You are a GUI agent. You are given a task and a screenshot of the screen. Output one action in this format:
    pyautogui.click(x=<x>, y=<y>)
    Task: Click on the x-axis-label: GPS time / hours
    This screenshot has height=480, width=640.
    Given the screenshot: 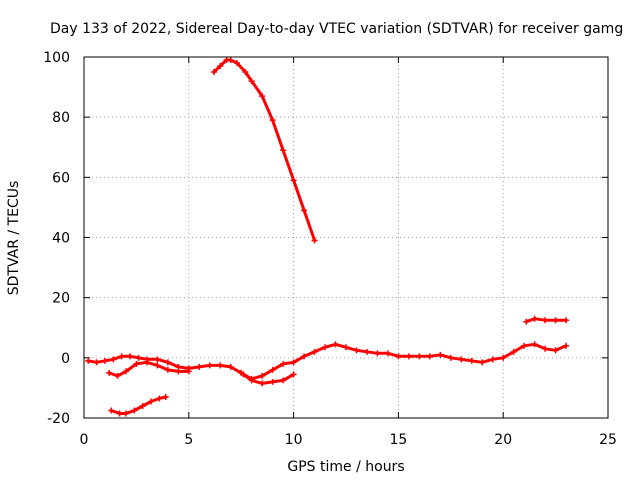 What is the action you would take?
    pyautogui.click(x=345, y=467)
    